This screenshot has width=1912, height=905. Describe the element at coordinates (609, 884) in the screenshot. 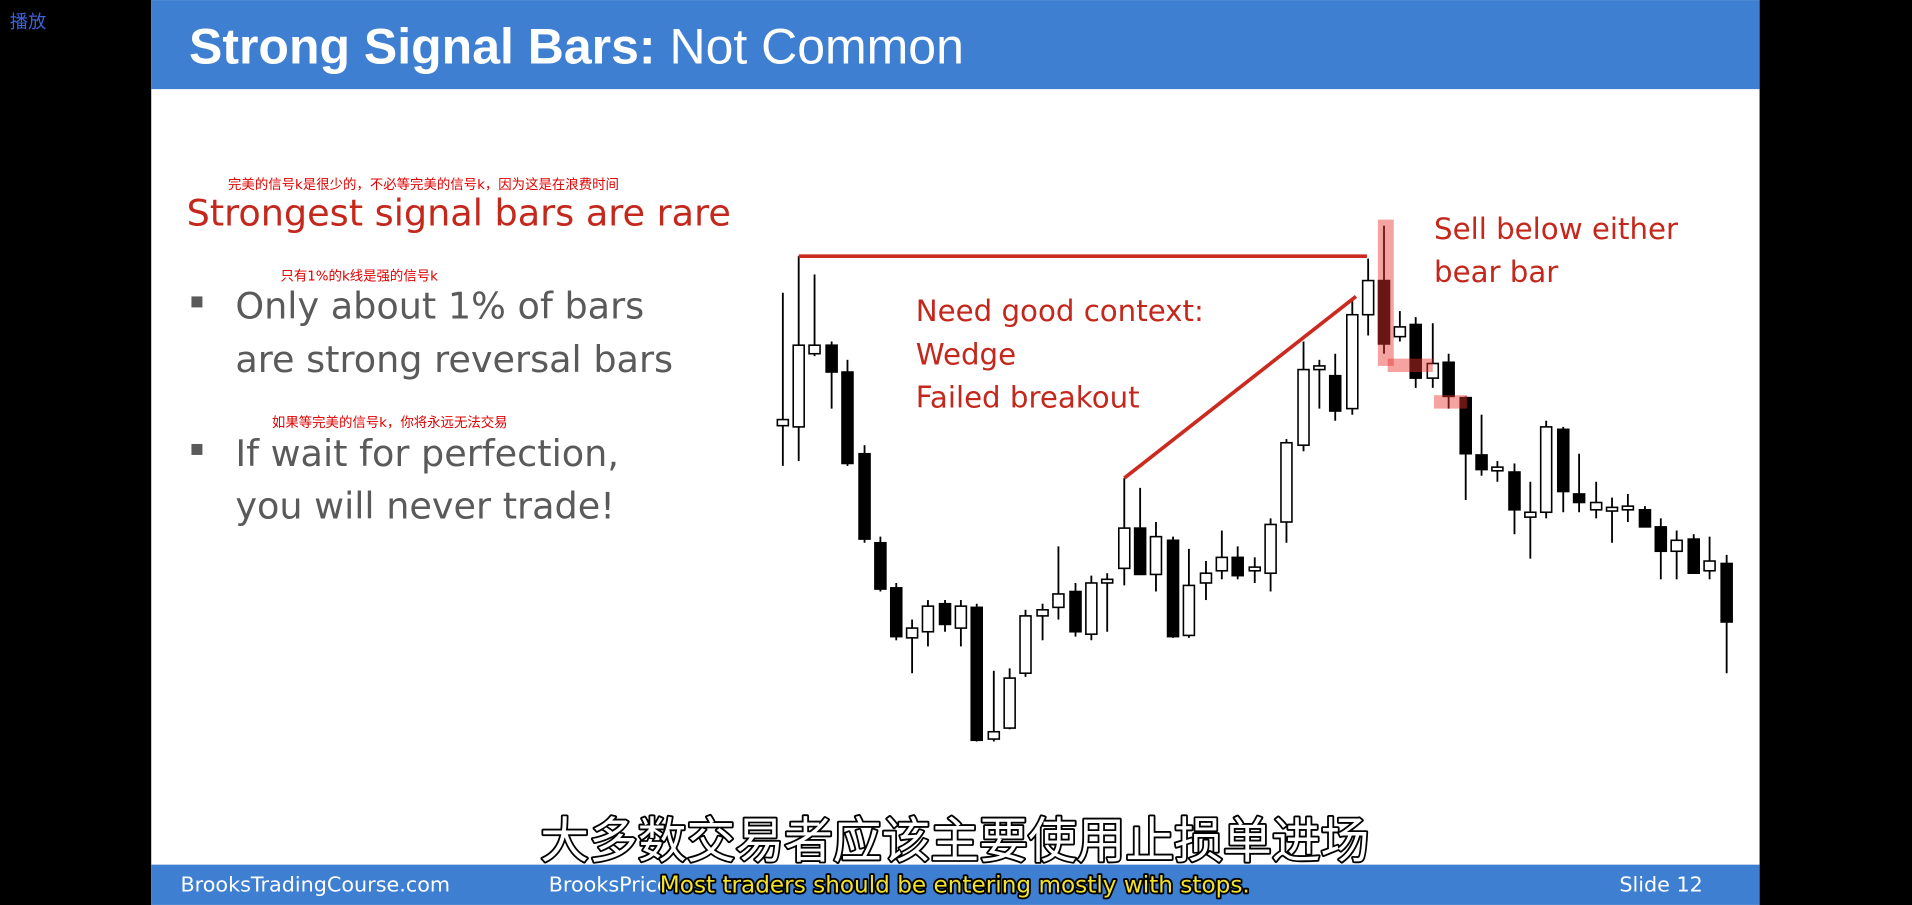

I see `footer-text: BrooksPrice` at that location.